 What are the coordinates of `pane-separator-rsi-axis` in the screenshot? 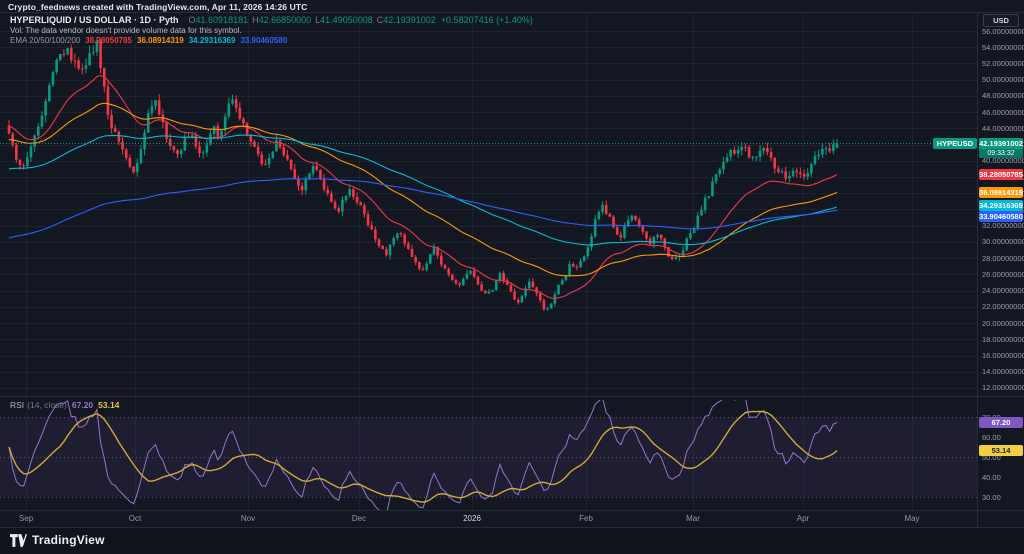 It's located at (512, 510).